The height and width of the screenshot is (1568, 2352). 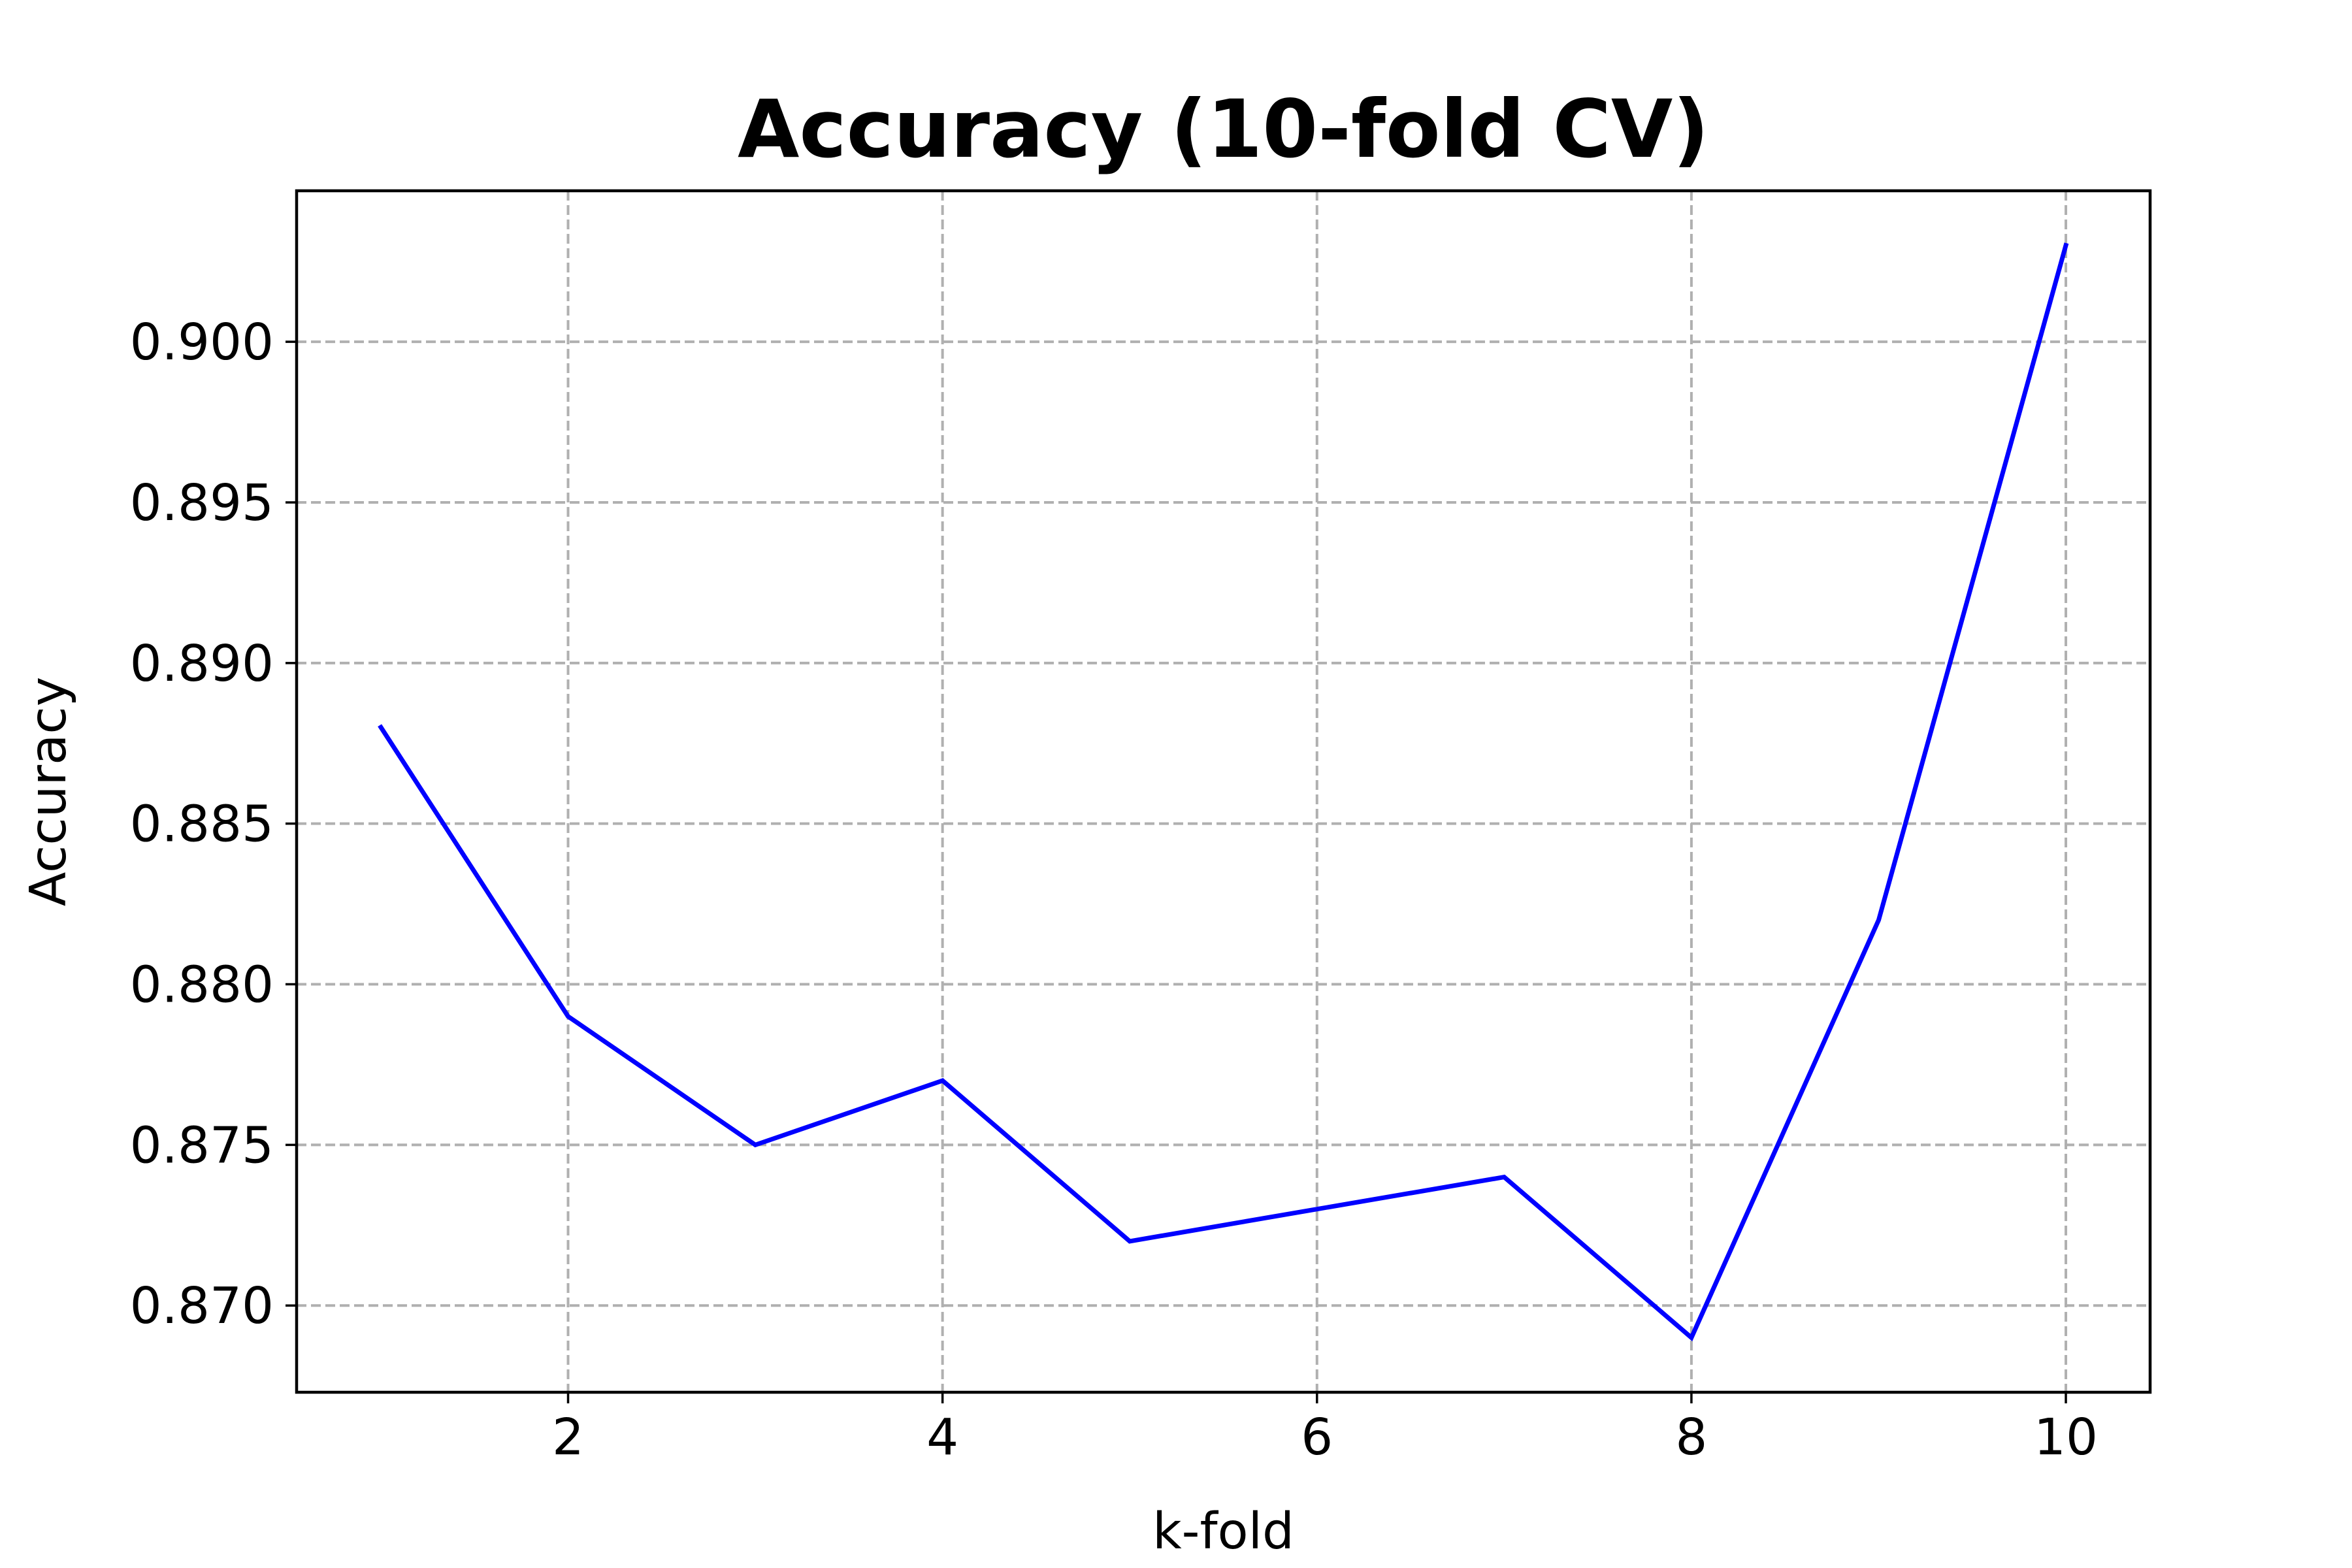 What do you see at coordinates (49, 792) in the screenshot?
I see `y-axis-label: Accuracy` at bounding box center [49, 792].